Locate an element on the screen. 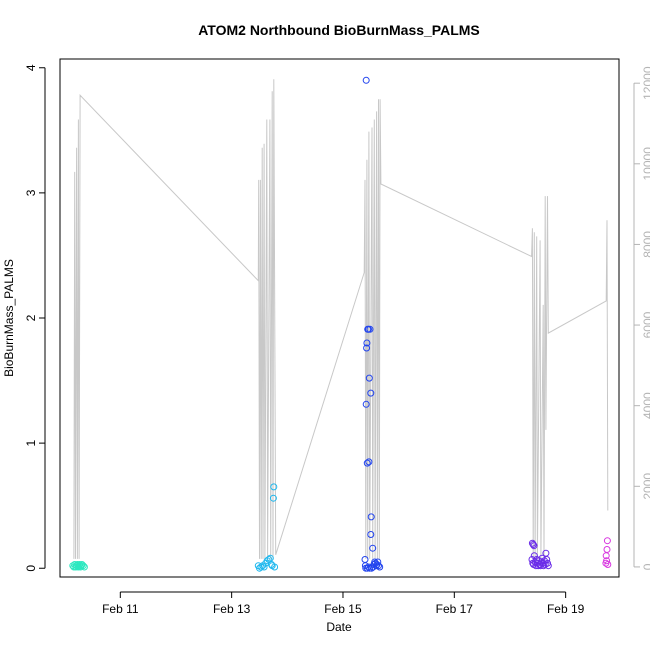 The width and height of the screenshot is (650, 650). y-tick-label: 0 is located at coordinates (31, 568).